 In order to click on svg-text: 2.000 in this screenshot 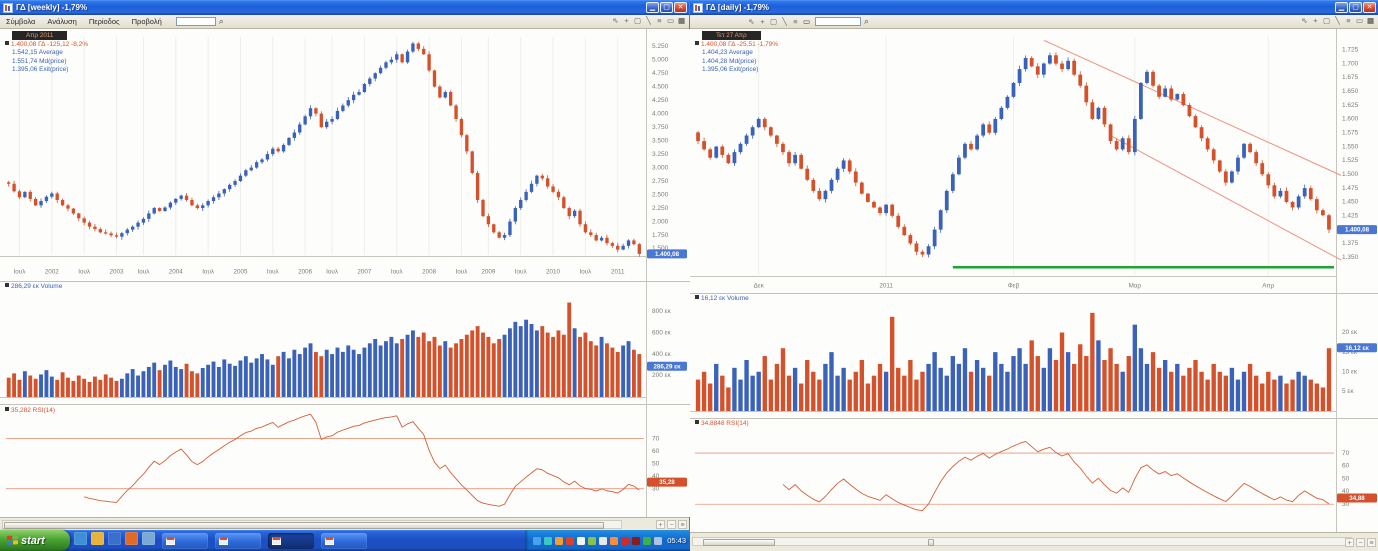, I will do `click(660, 221)`.